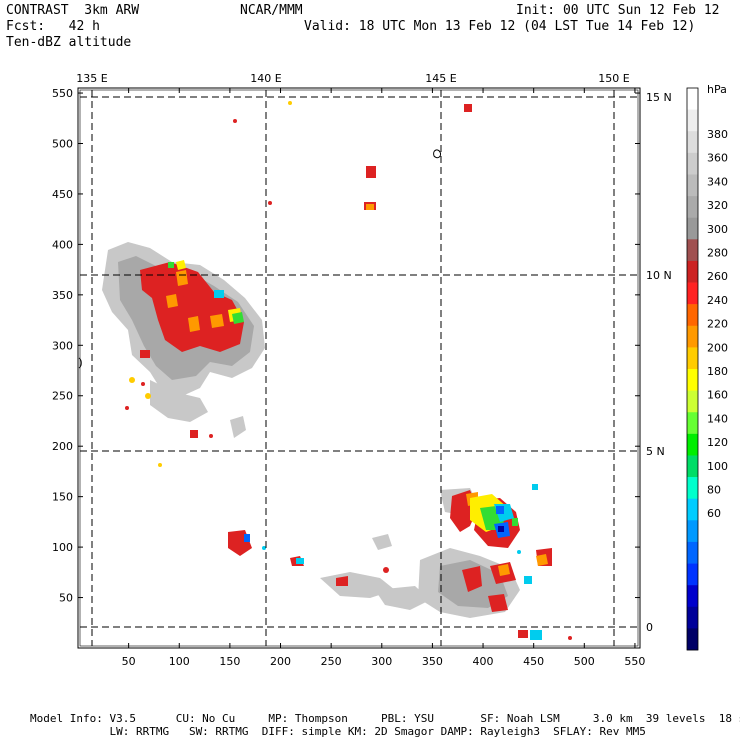 The width and height of the screenshot is (740, 740). What do you see at coordinates (53, 26) in the screenshot?
I see `forecast-hour: Fcst: 42 h` at bounding box center [53, 26].